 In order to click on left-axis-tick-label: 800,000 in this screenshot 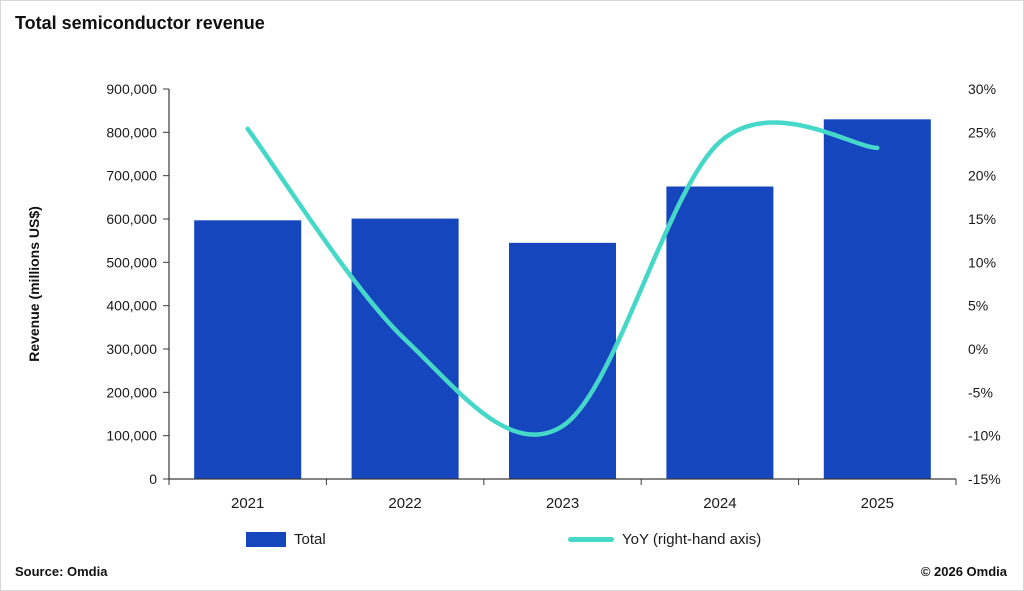, I will do `click(131, 132)`.